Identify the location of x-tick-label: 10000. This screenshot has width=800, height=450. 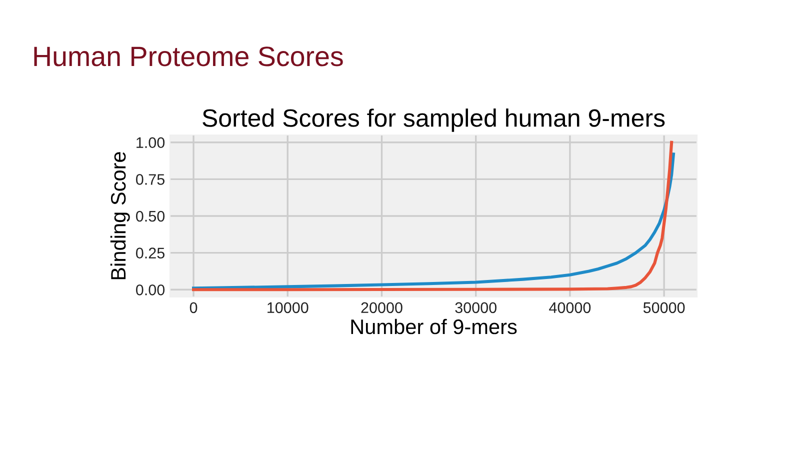
(288, 308).